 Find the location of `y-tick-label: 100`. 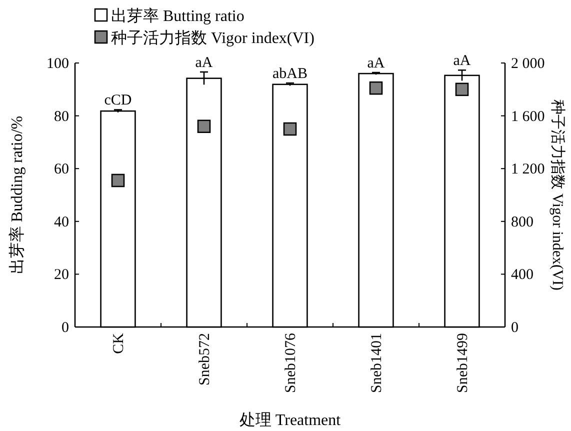

y-tick-label: 100 is located at coordinates (57, 64).